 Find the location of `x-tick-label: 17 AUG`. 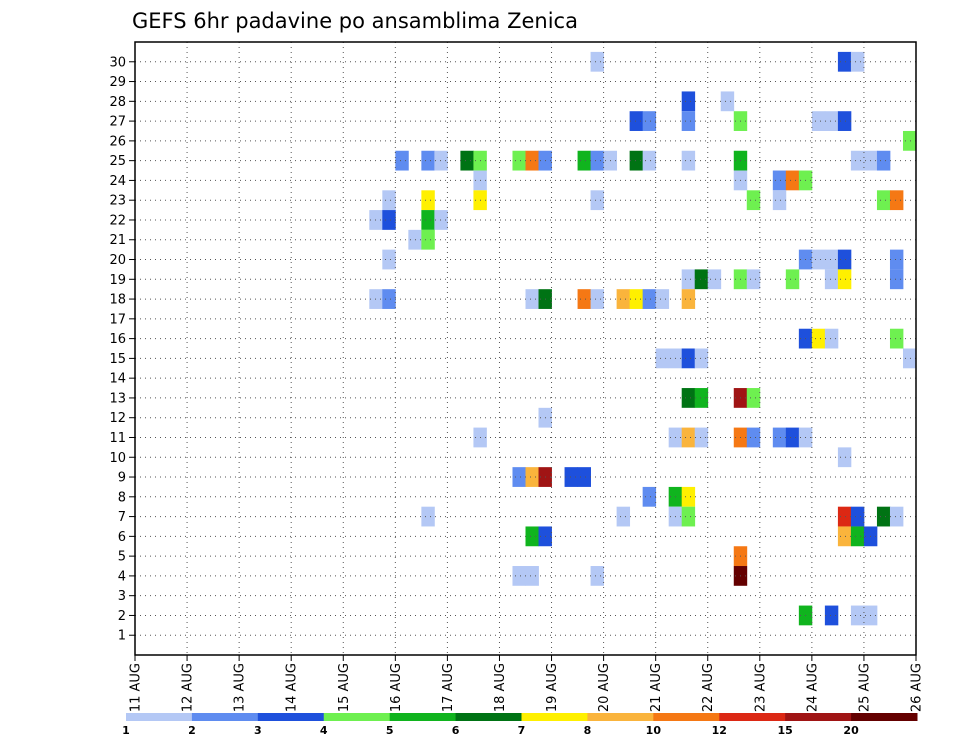

x-tick-label: 17 AUG is located at coordinates (448, 687).